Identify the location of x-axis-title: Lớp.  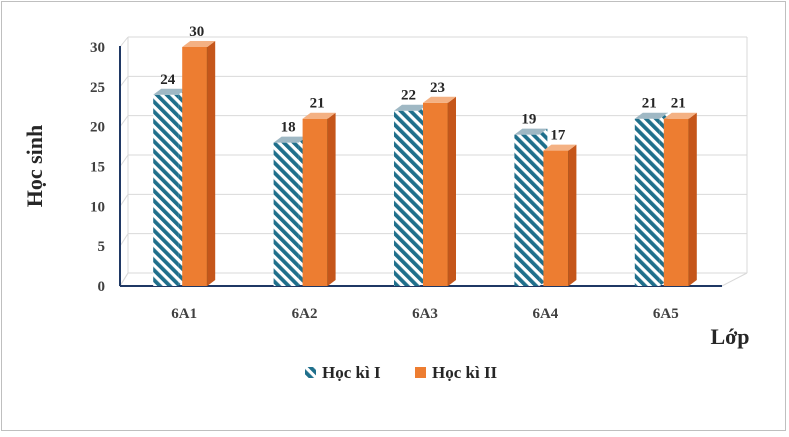
(729, 336).